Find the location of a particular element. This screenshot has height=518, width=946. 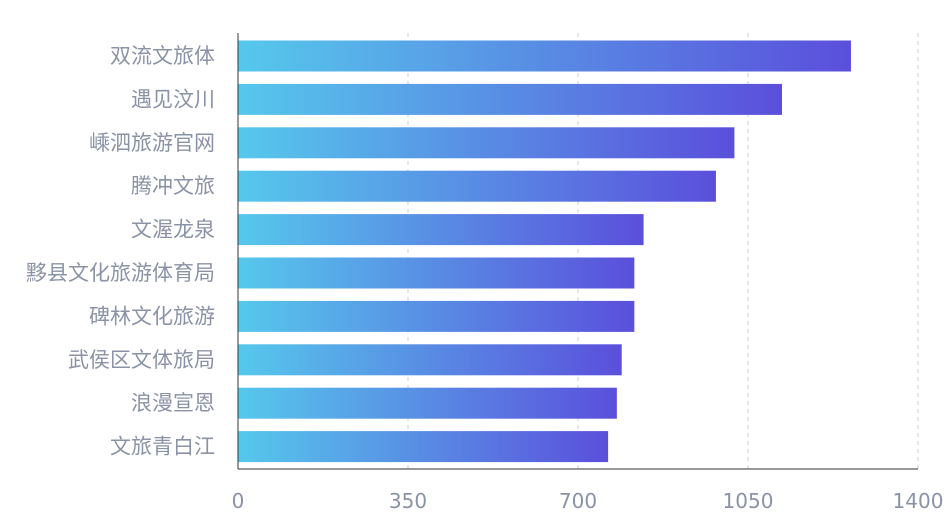

category-label: 文旅青白江 is located at coordinates (162, 447).